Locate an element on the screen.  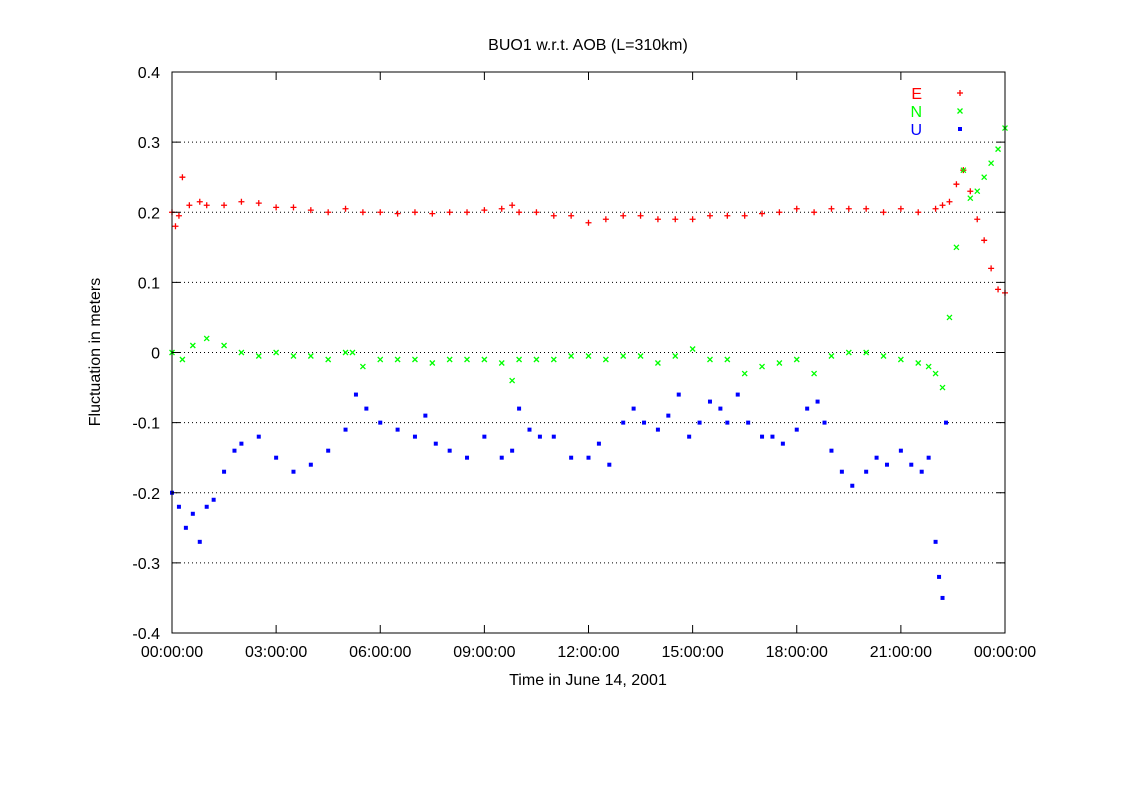
y-axis-label: Fluctuation in meters is located at coordinates (95, 352).